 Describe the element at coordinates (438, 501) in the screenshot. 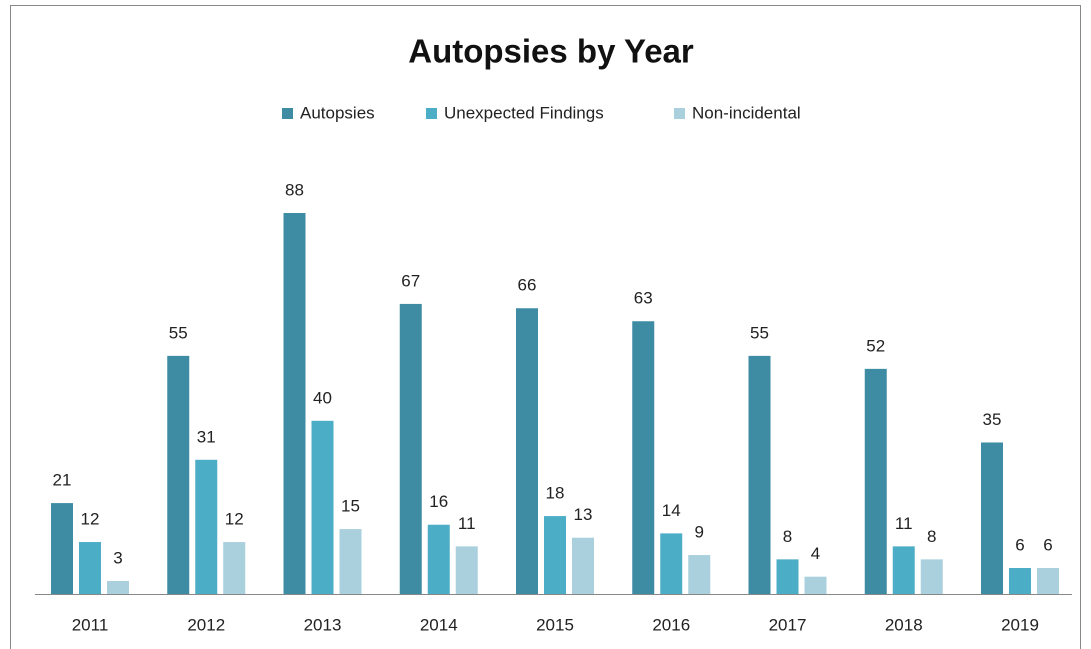

I see `data-label: 16` at that location.